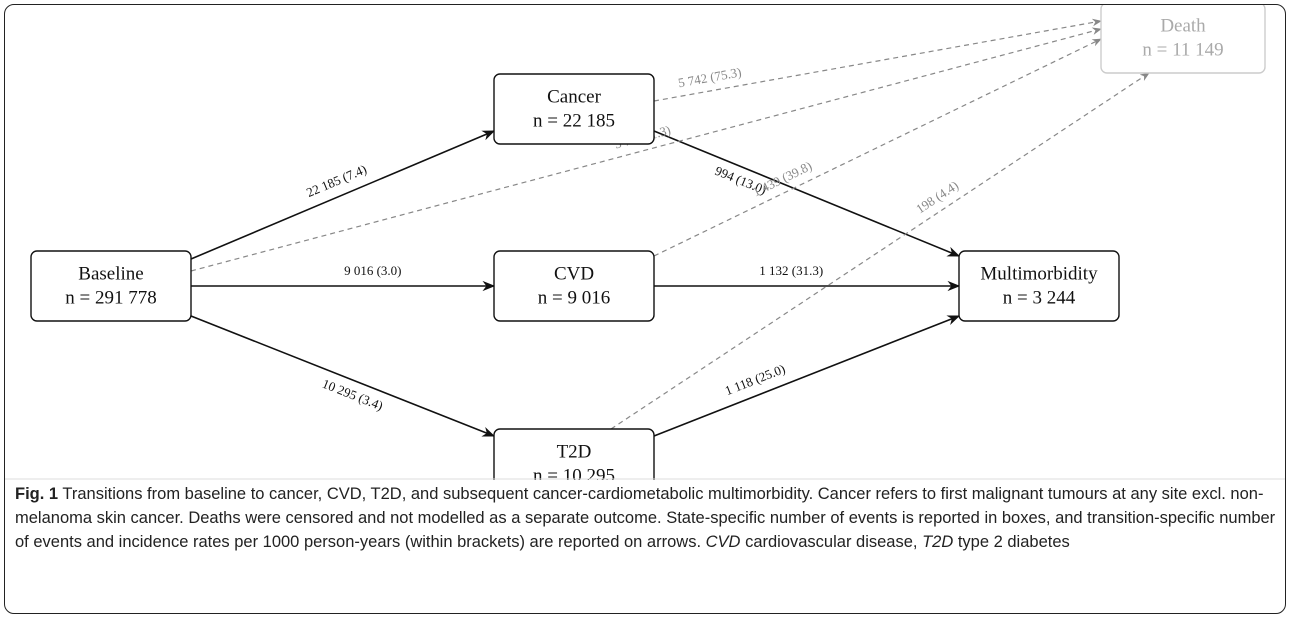 The image size is (1292, 620). I want to click on abbreviation-definition: cardiovascular disease,, so click(831, 542).